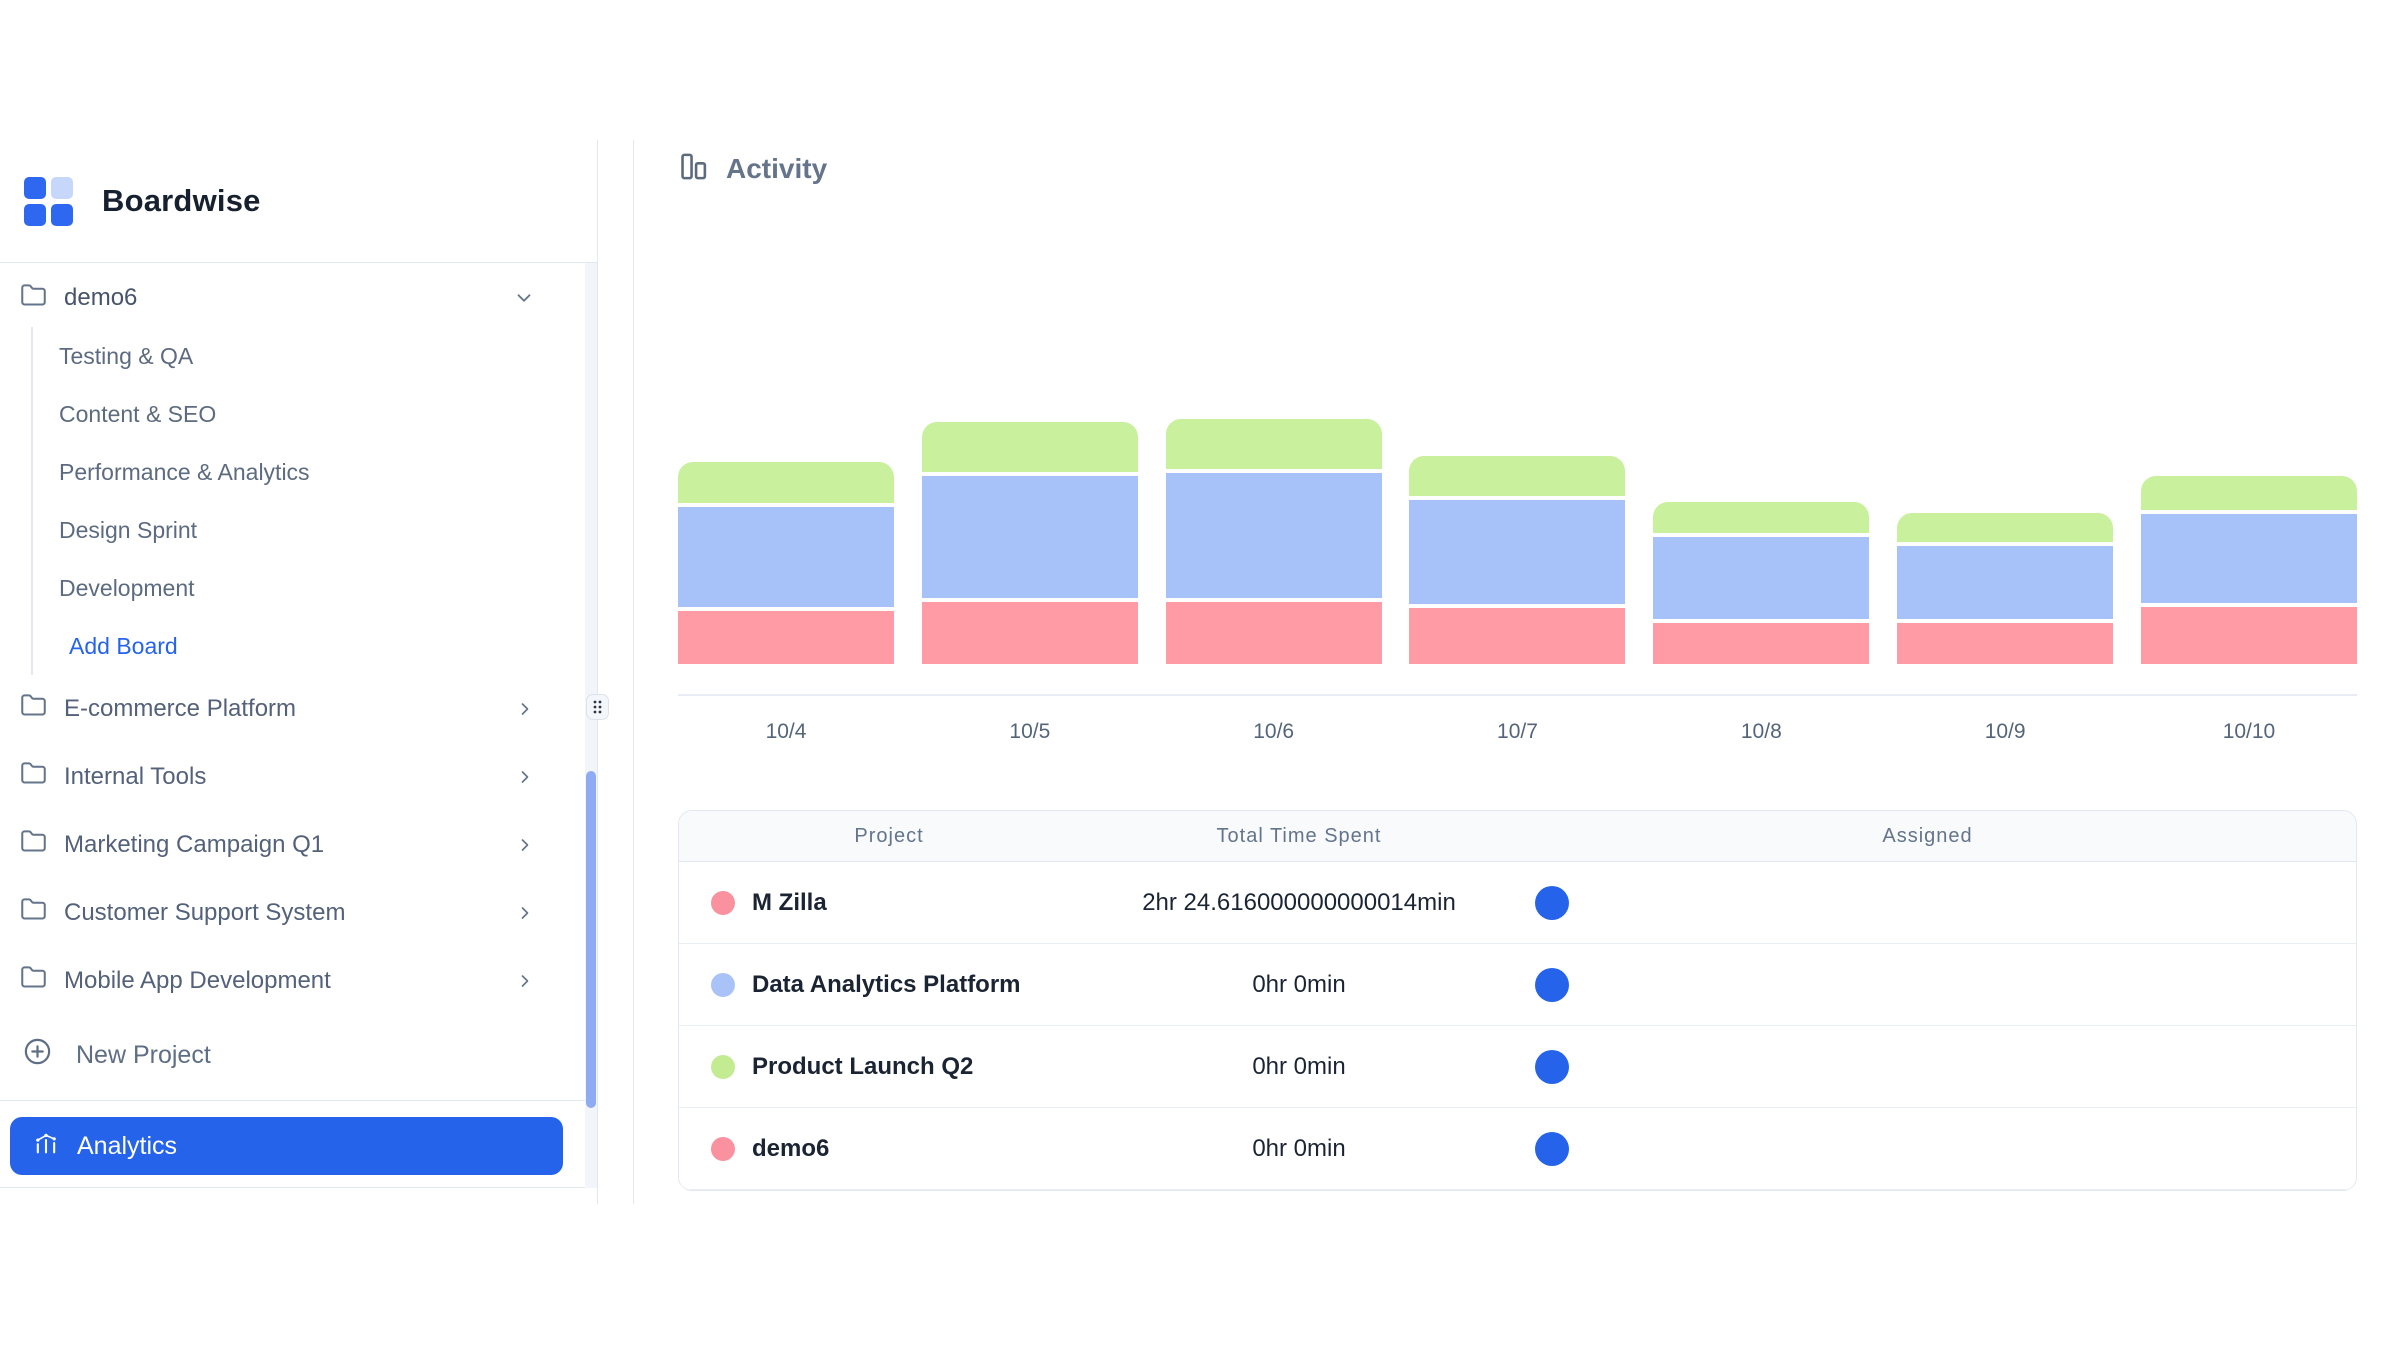 This screenshot has width=2400, height=1350. What do you see at coordinates (298, 298) in the screenshot?
I see `sidebar-item-demo6: demo6` at bounding box center [298, 298].